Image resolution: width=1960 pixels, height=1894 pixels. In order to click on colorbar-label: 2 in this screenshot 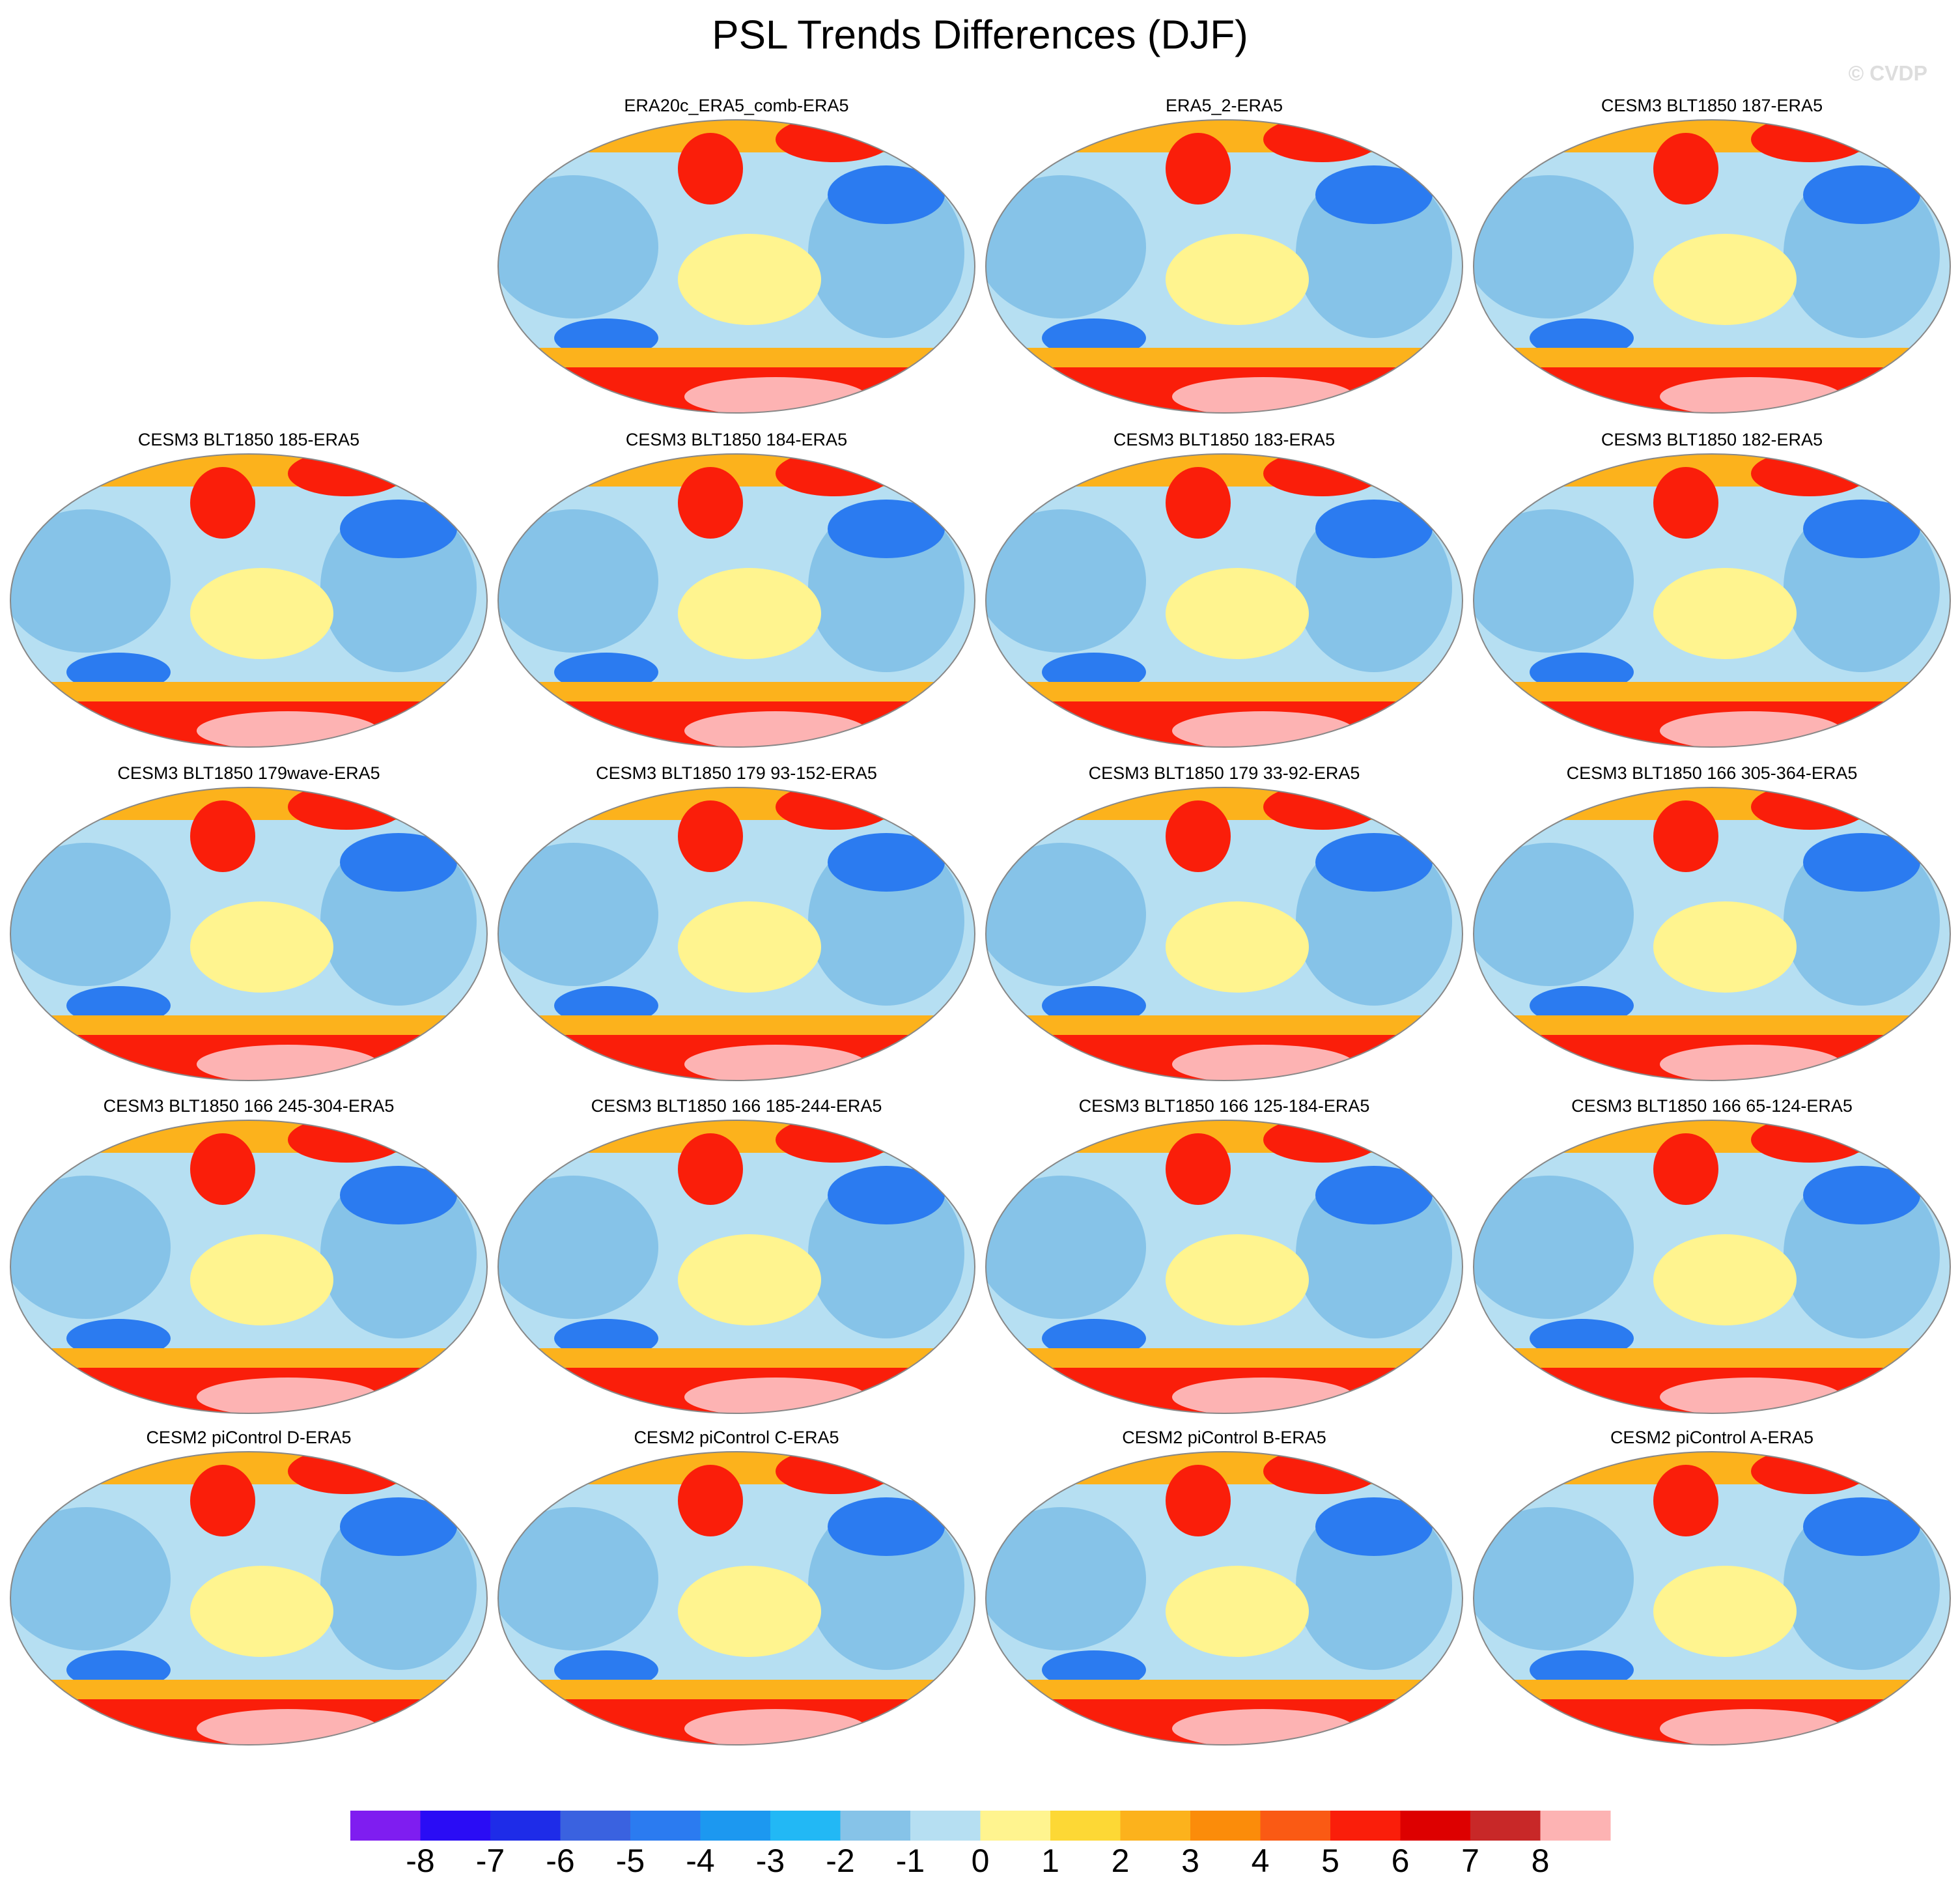, I will do `click(1121, 1861)`.